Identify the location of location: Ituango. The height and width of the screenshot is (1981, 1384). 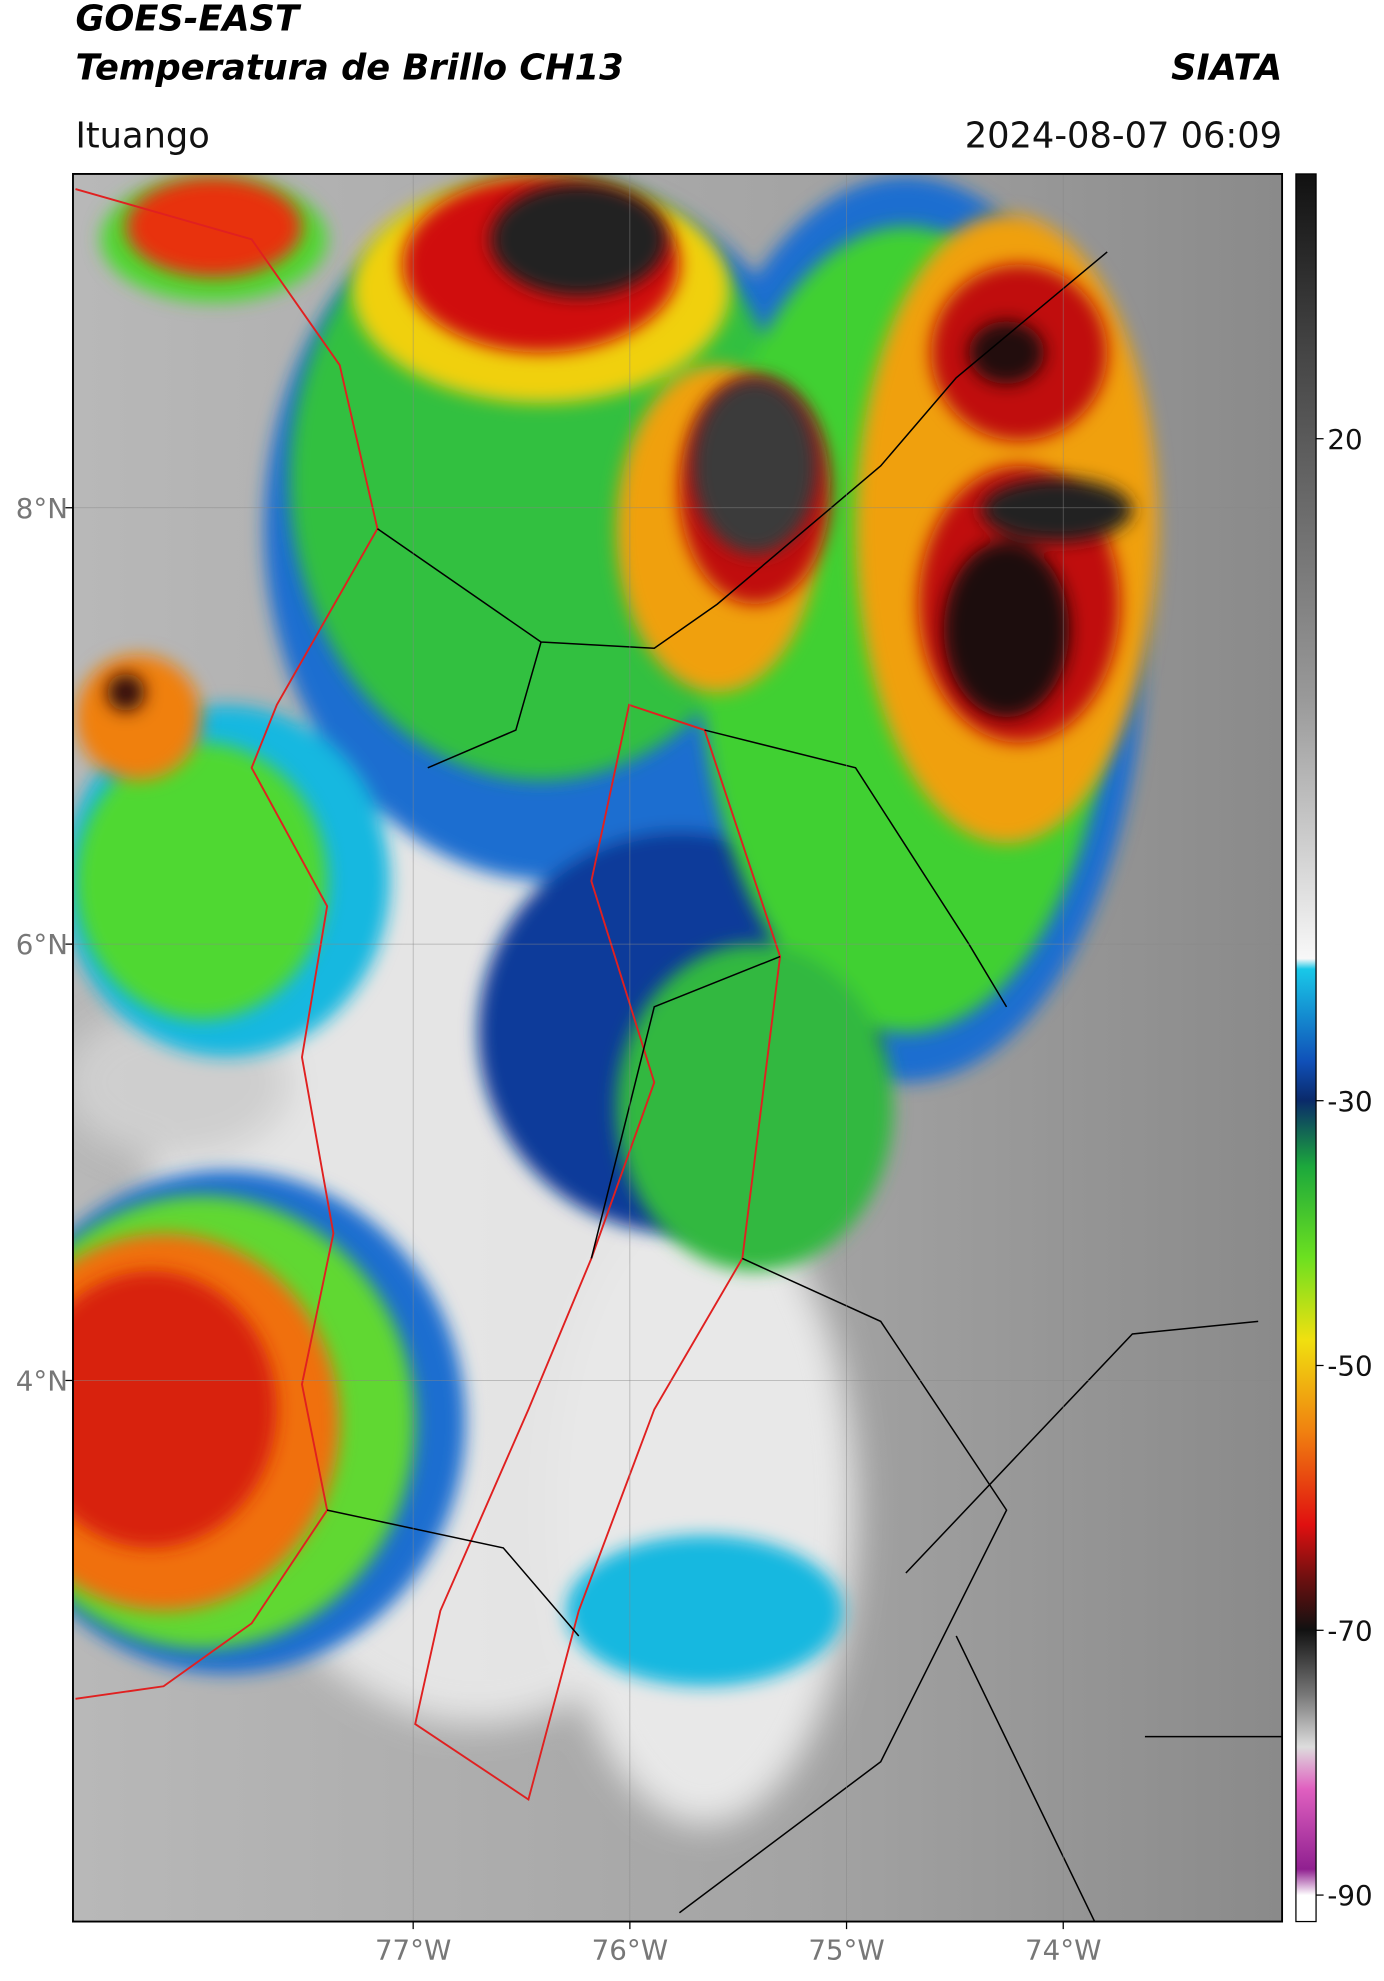
(142, 136).